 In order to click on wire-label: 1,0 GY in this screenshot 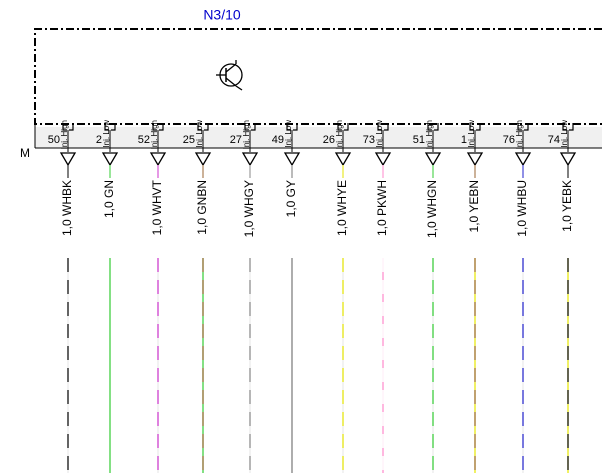, I will do `click(291, 198)`.